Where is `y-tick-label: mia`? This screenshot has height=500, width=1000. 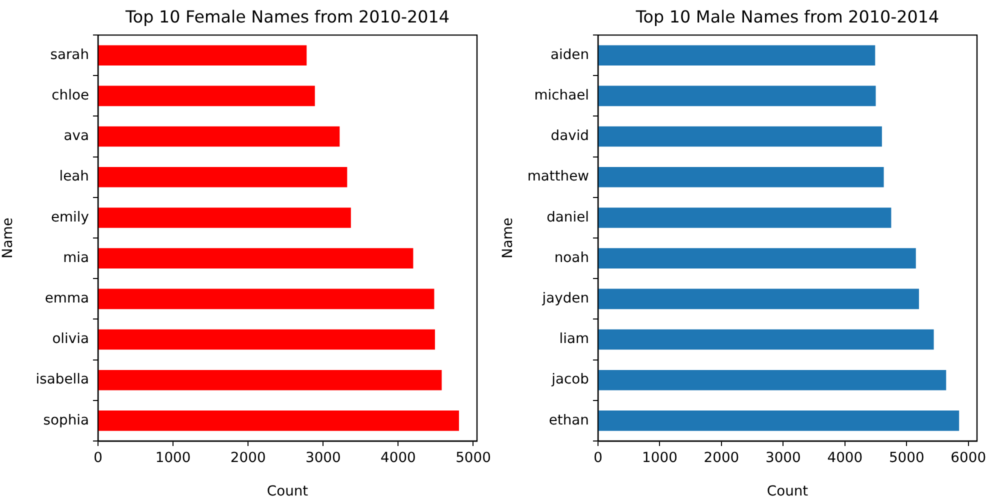
y-tick-label: mia is located at coordinates (76, 258).